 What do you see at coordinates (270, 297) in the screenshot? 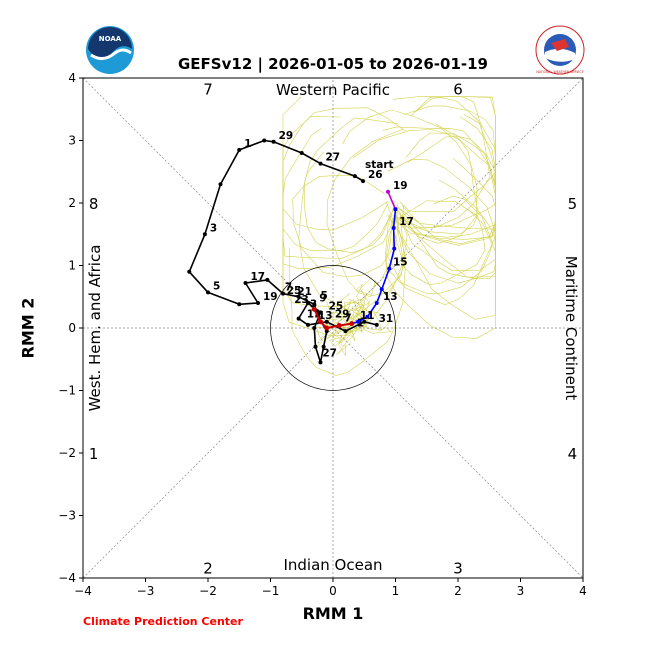
I see `observed-track-label: 19` at bounding box center [270, 297].